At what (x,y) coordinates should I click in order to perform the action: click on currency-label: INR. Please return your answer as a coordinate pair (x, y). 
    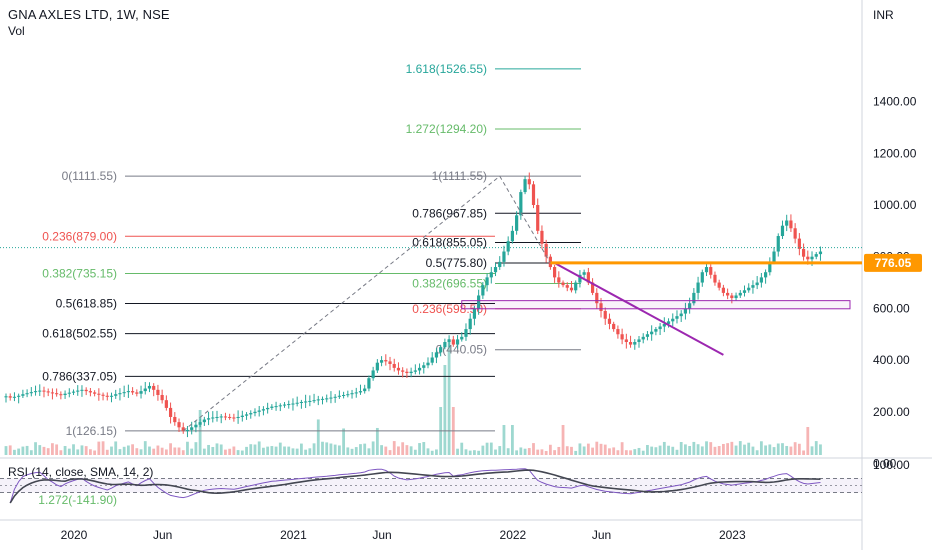
    Looking at the image, I should click on (883, 15).